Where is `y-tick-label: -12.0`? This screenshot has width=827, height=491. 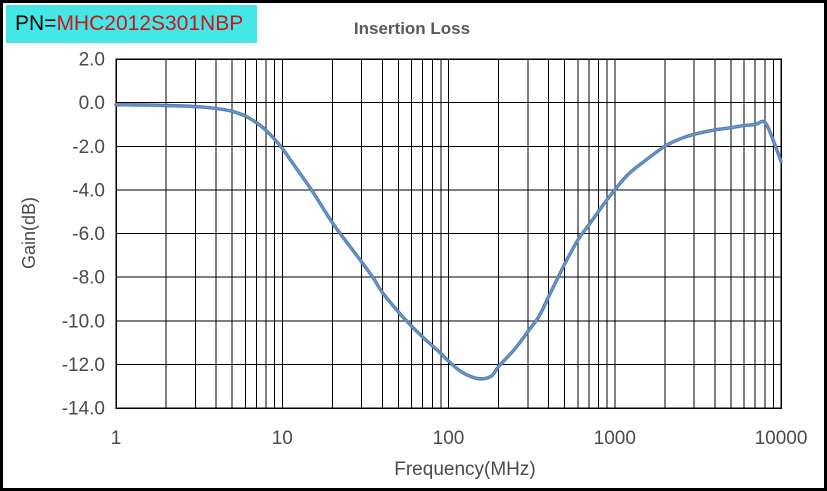 y-tick-label: -12.0 is located at coordinates (83, 365).